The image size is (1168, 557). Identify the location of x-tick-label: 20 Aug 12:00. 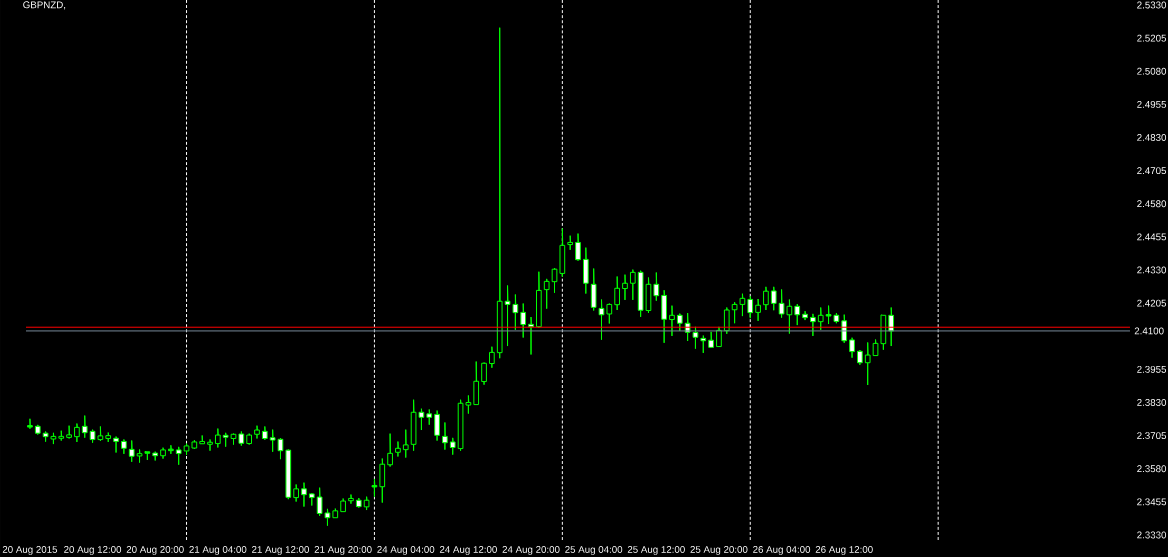
(93, 550).